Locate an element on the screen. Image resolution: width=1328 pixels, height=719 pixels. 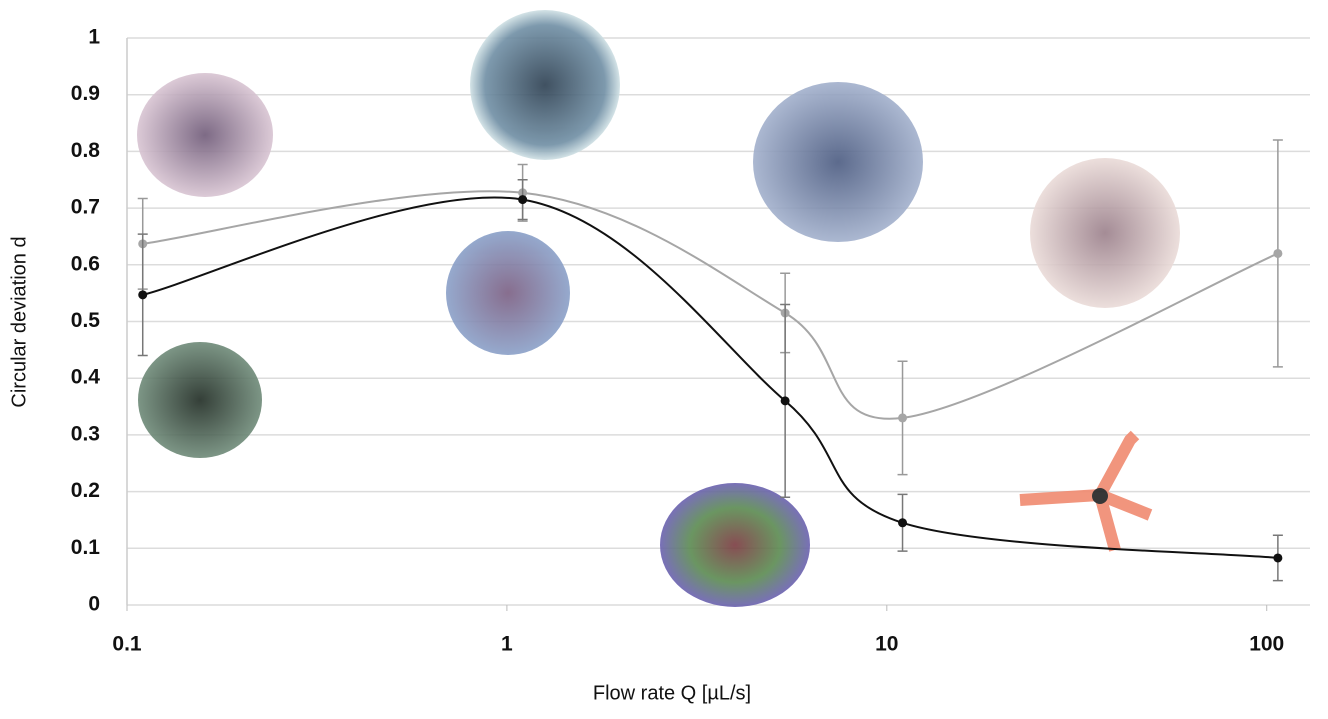
y-tick-label: 0.9 is located at coordinates (85, 93).